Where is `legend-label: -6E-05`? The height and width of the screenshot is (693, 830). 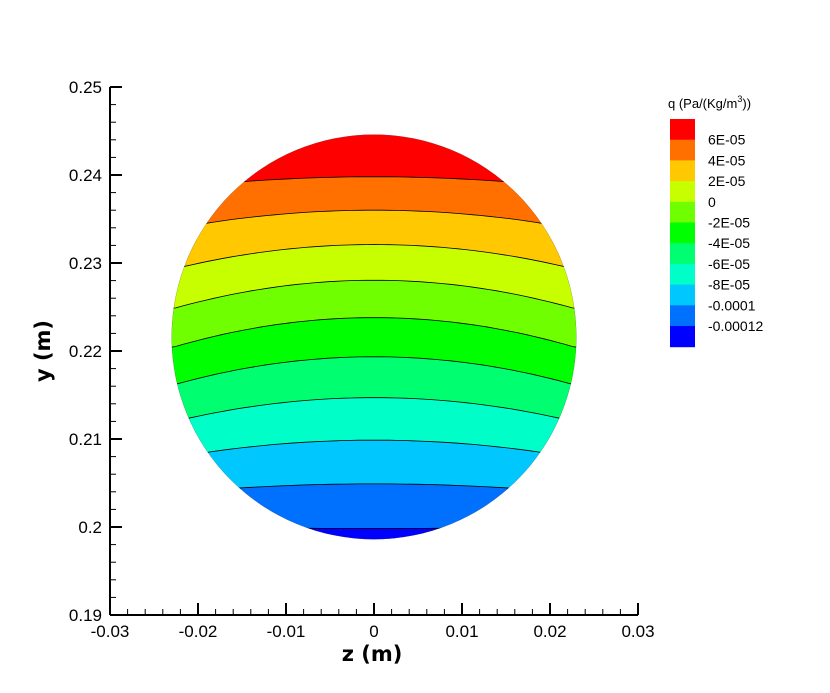
legend-label: -6E-05 is located at coordinates (729, 264).